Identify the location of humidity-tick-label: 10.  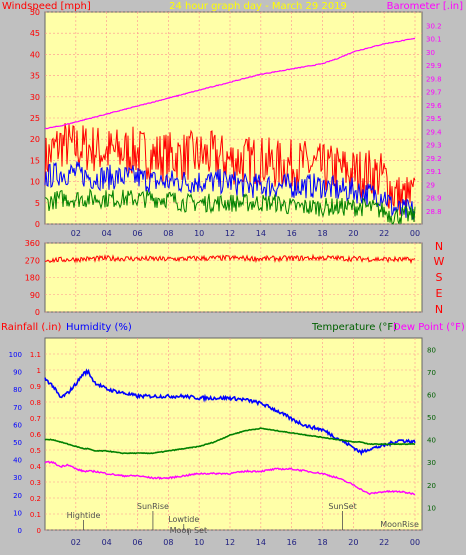
(17, 513).